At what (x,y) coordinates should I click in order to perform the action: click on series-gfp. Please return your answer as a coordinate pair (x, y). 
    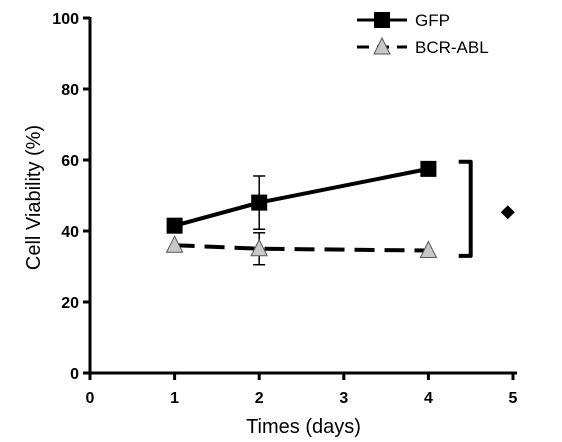
    Looking at the image, I should click on (301, 197).